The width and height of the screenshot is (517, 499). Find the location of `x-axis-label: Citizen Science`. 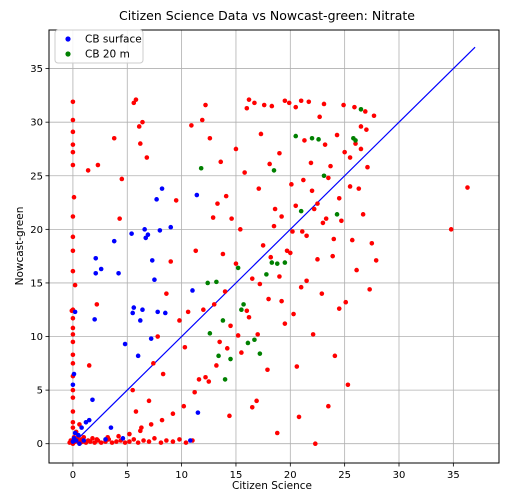

x-axis-label: Citizen Science is located at coordinates (272, 486).